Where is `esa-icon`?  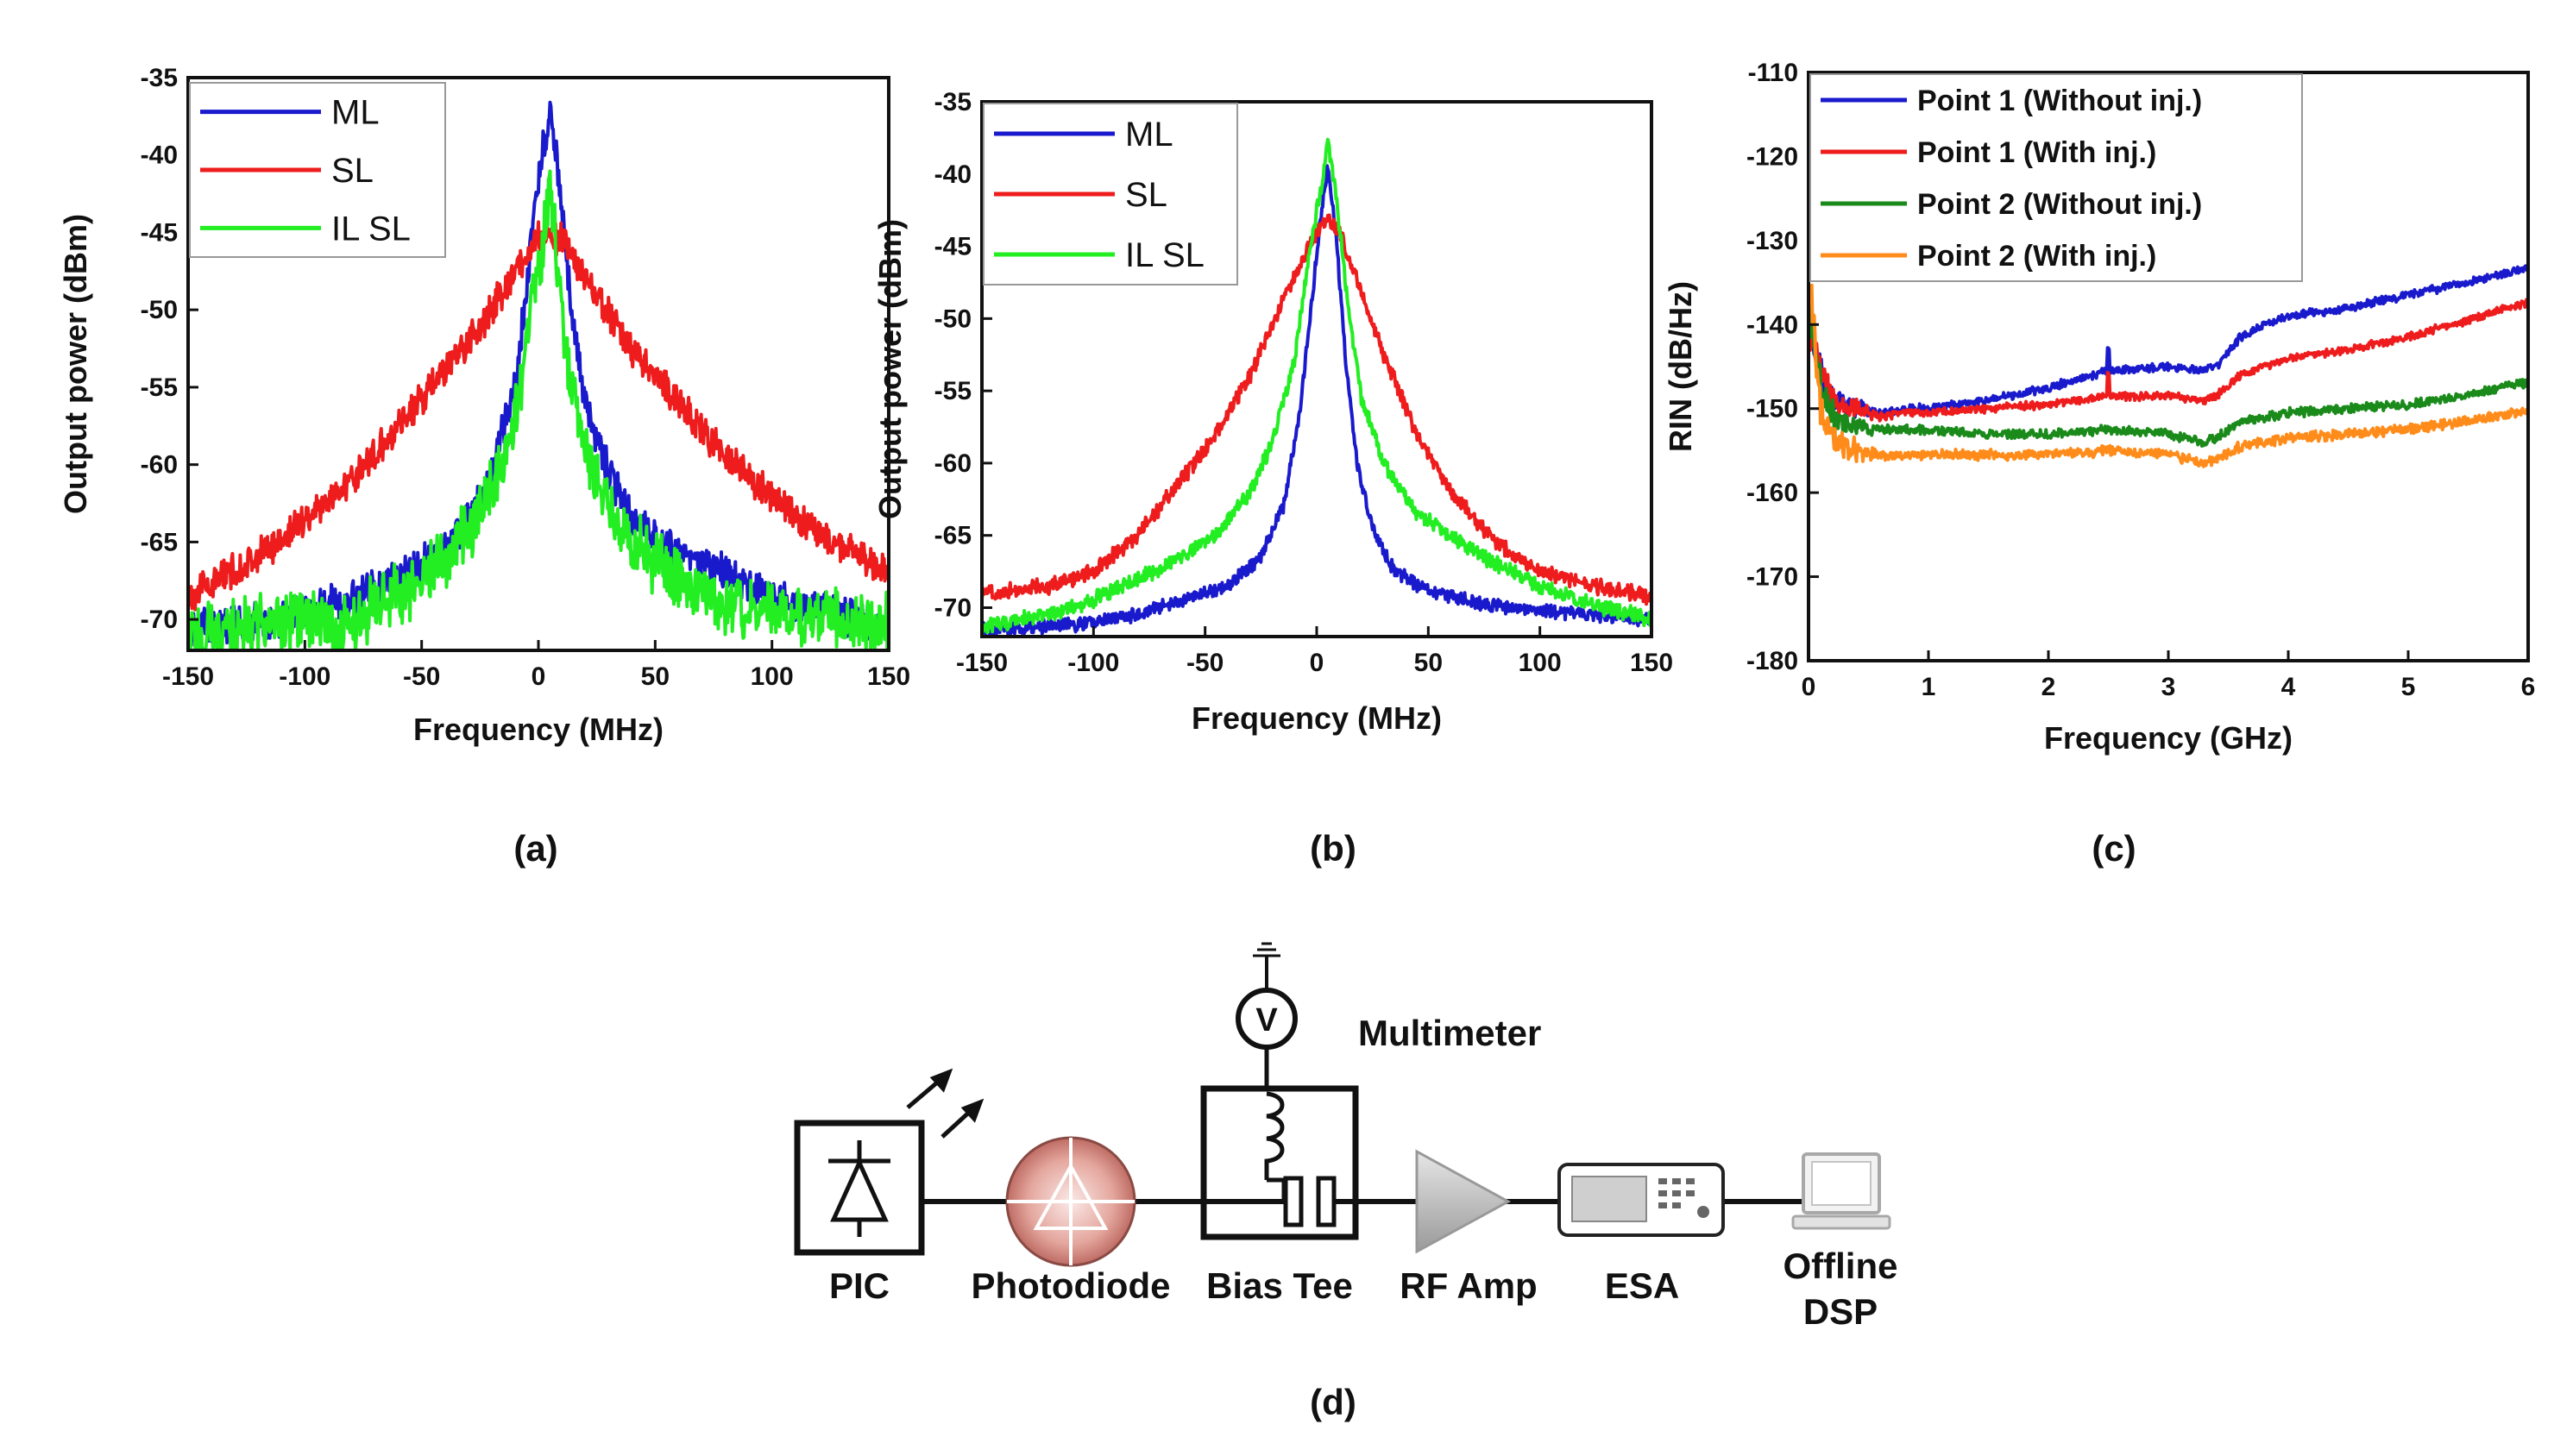
esa-icon is located at coordinates (1641, 1200).